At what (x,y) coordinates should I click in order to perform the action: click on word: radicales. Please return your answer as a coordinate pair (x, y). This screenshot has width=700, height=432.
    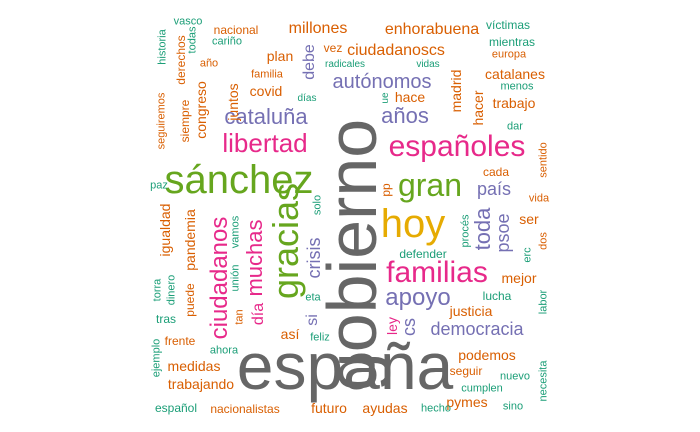
    Looking at the image, I should click on (345, 64).